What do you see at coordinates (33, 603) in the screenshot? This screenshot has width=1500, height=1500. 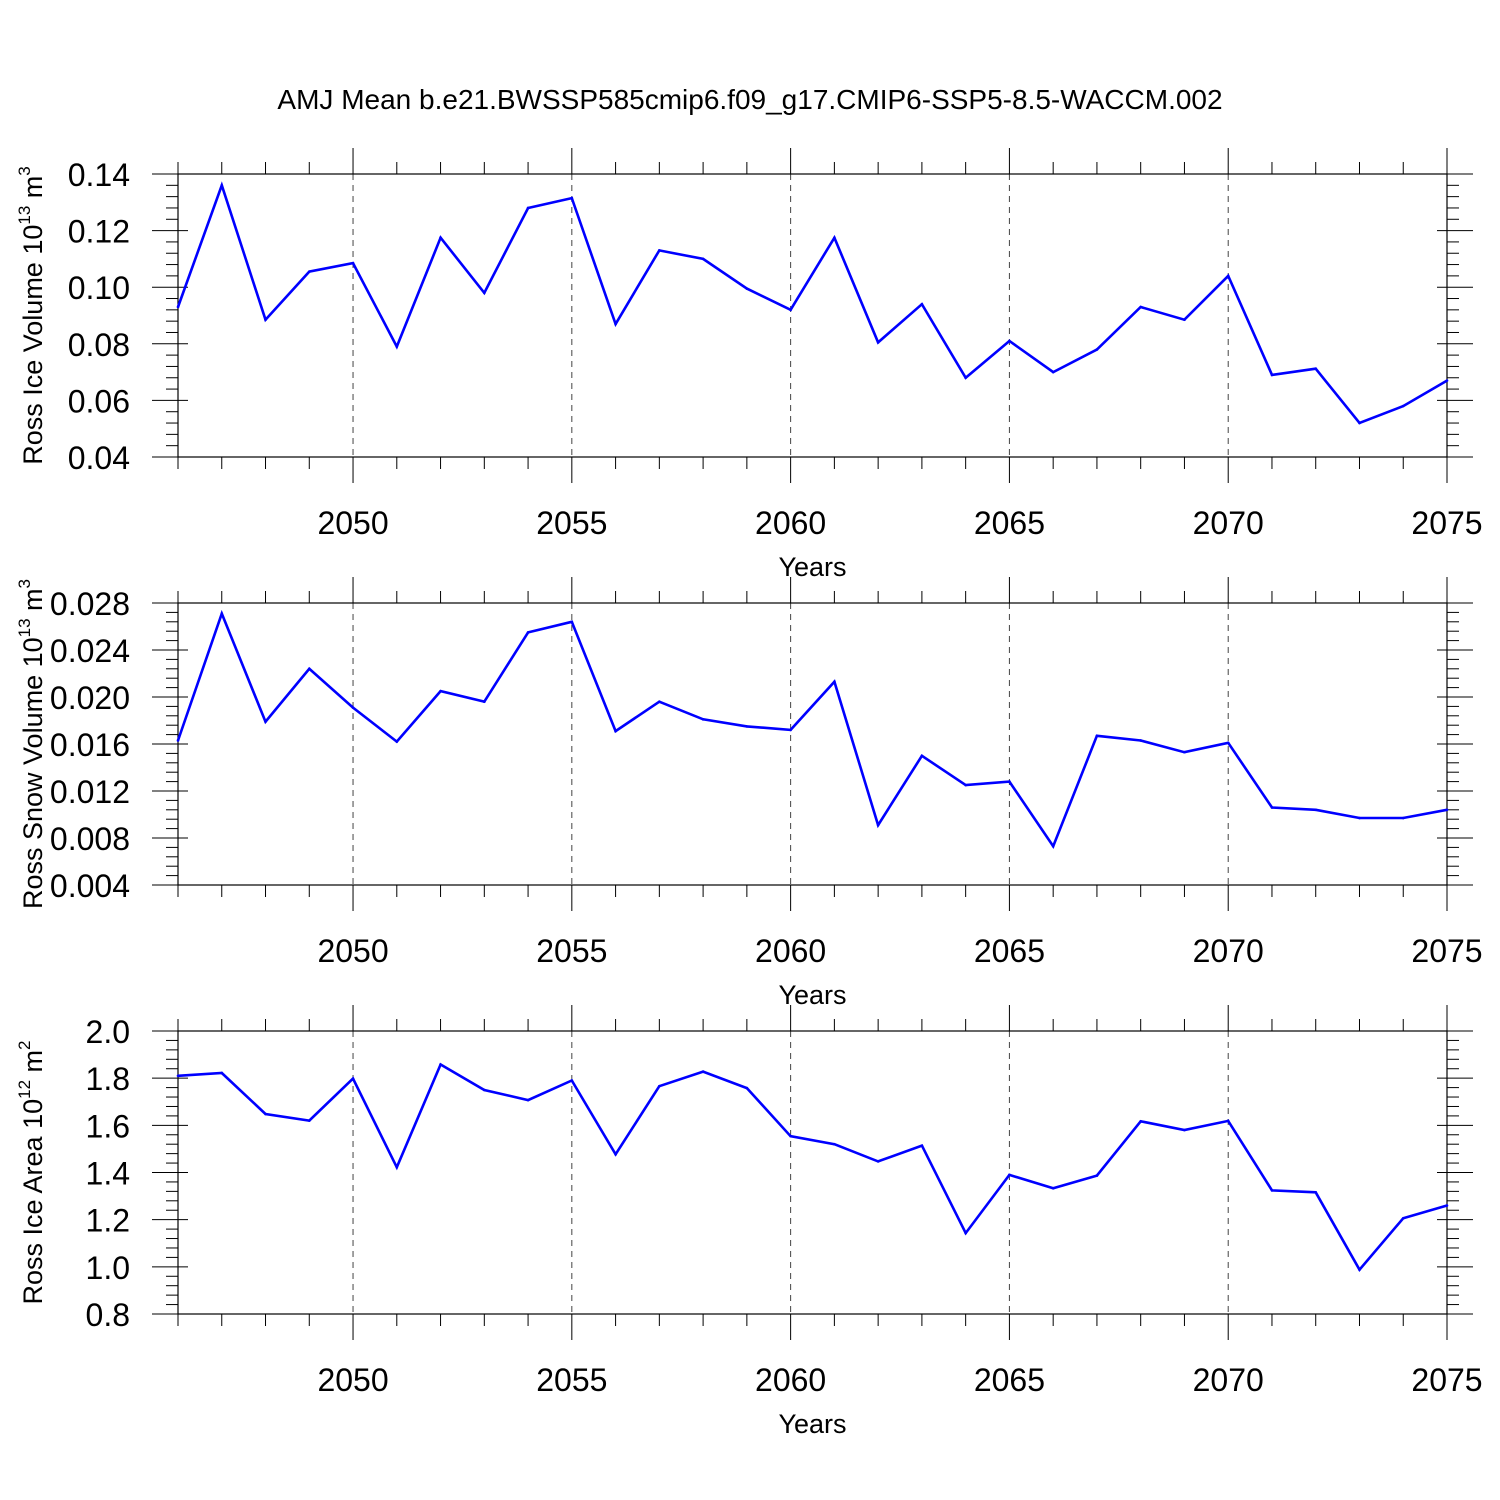 I see `y-axis-label-unit: m` at bounding box center [33, 603].